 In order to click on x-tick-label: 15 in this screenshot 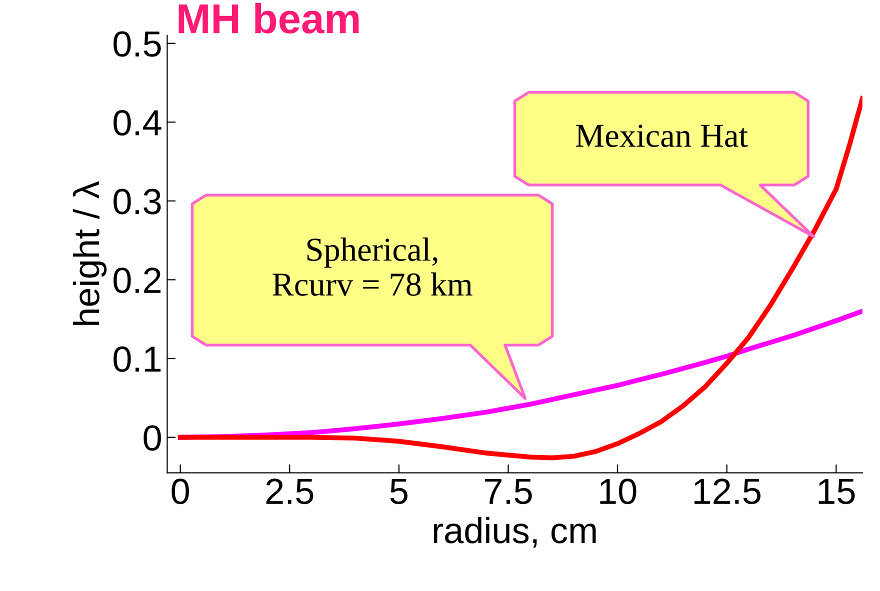, I will do `click(836, 491)`.